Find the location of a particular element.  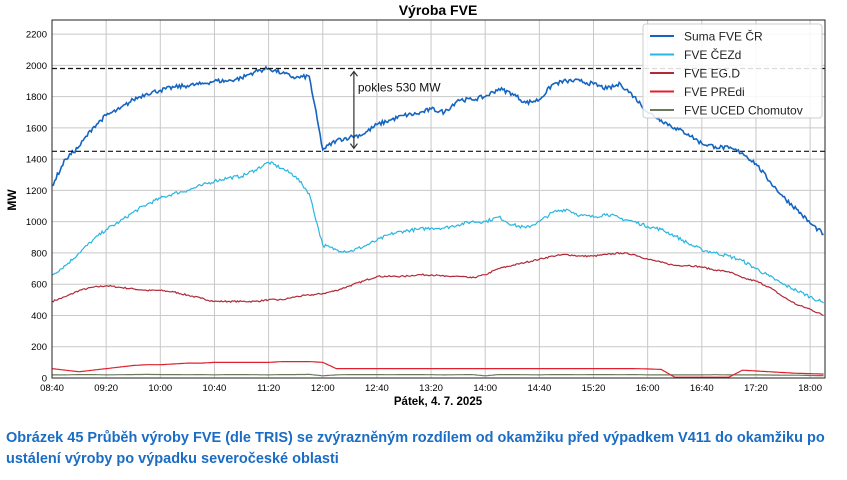

x-tick-label: 14:40 is located at coordinates (539, 388).